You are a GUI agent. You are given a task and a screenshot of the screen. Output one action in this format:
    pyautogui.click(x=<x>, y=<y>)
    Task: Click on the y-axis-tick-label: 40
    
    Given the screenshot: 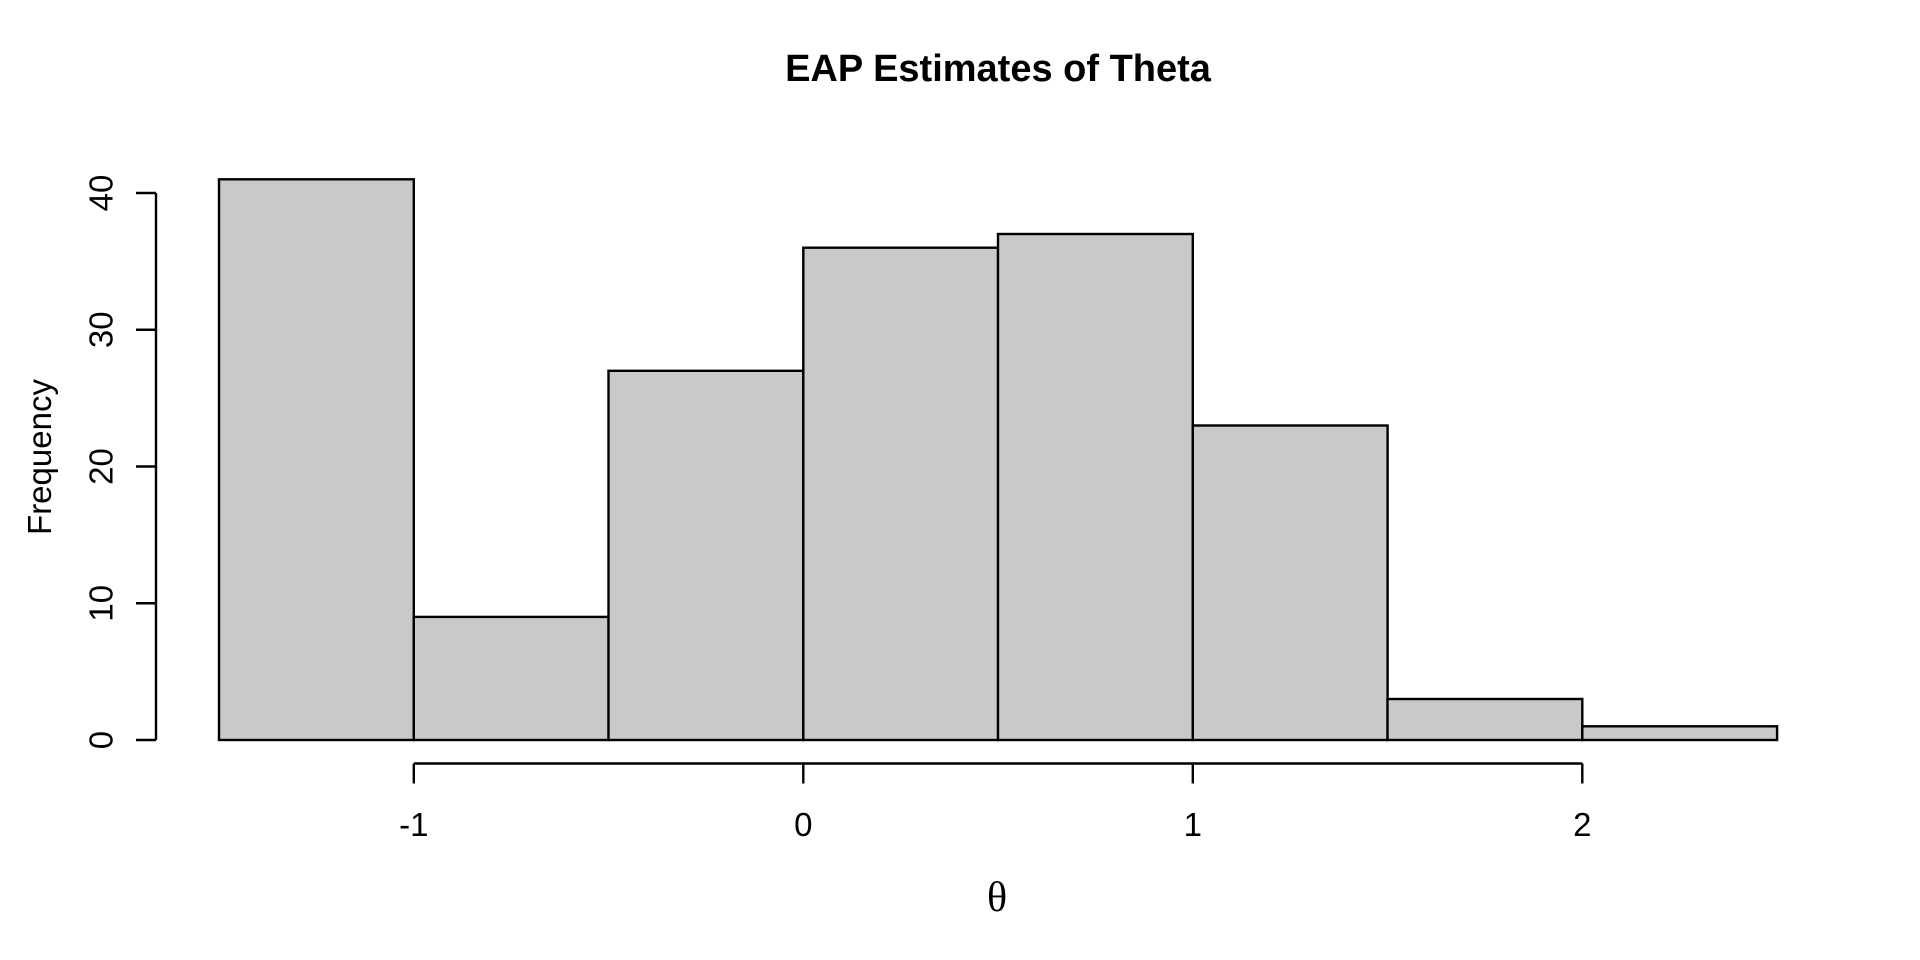 What is the action you would take?
    pyautogui.click(x=101, y=193)
    